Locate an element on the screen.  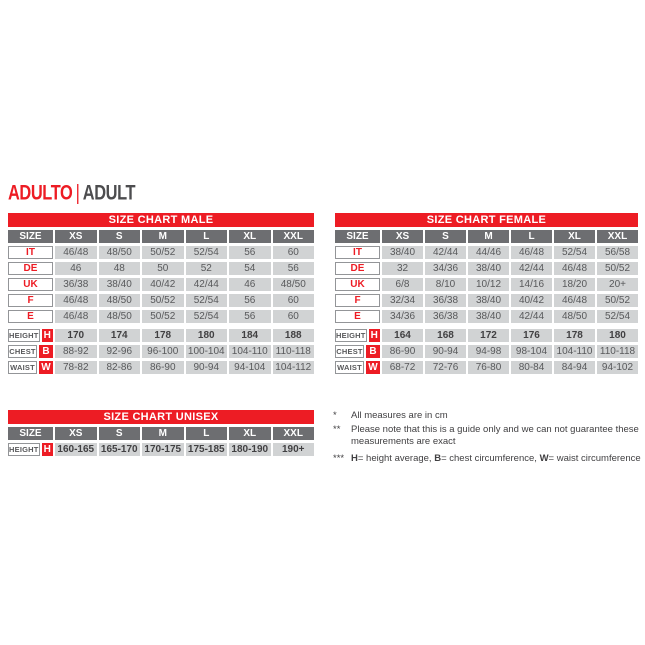
size-value-cell: 56/58 is located at coordinates (617, 252).